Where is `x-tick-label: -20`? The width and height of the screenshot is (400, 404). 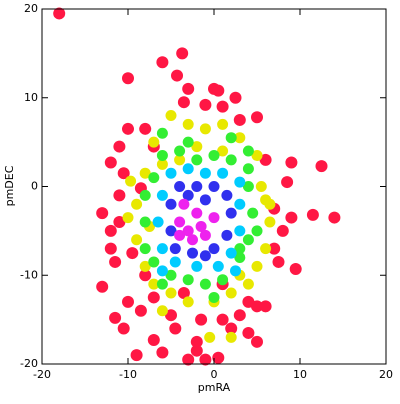 x-tick-label: -20 is located at coordinates (42, 374).